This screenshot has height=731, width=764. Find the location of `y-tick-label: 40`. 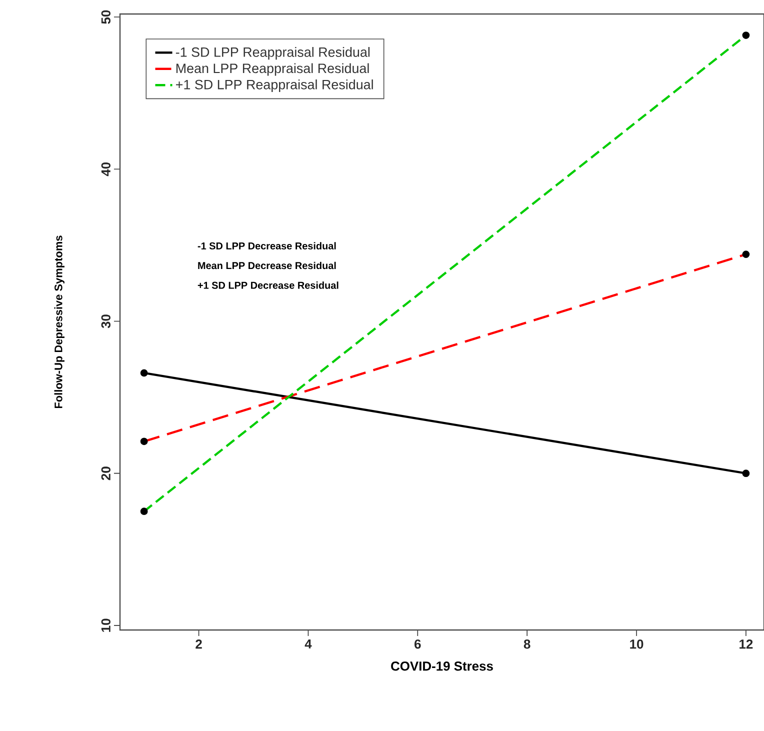

y-tick-label: 40 is located at coordinates (105, 169).